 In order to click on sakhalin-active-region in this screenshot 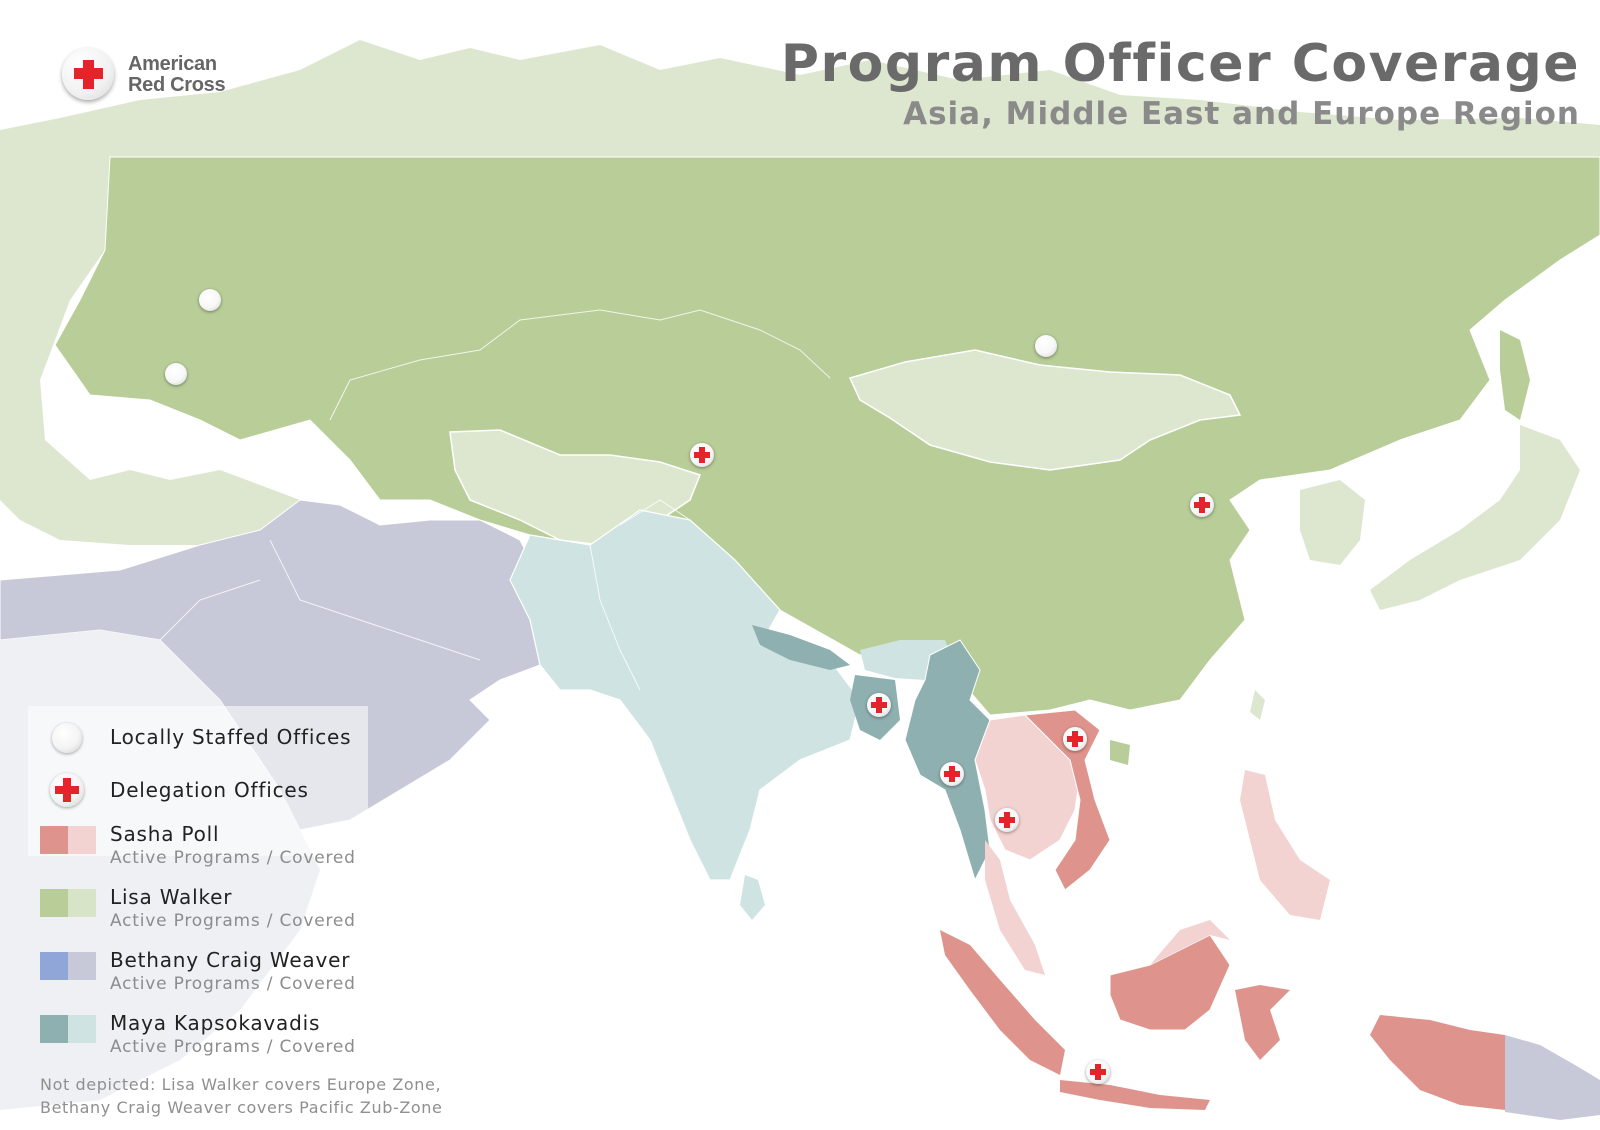, I will do `click(1515, 375)`.